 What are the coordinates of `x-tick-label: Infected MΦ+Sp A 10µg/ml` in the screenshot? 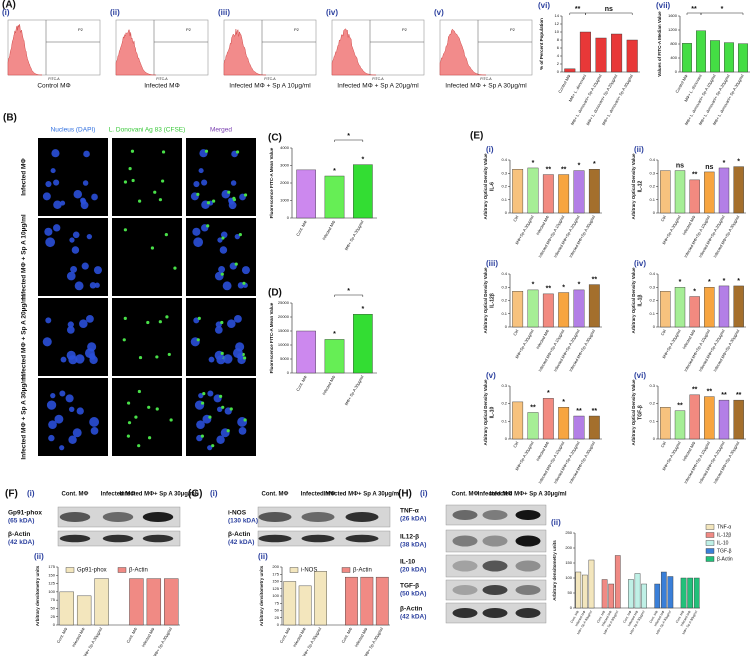 It's located at (697, 236).